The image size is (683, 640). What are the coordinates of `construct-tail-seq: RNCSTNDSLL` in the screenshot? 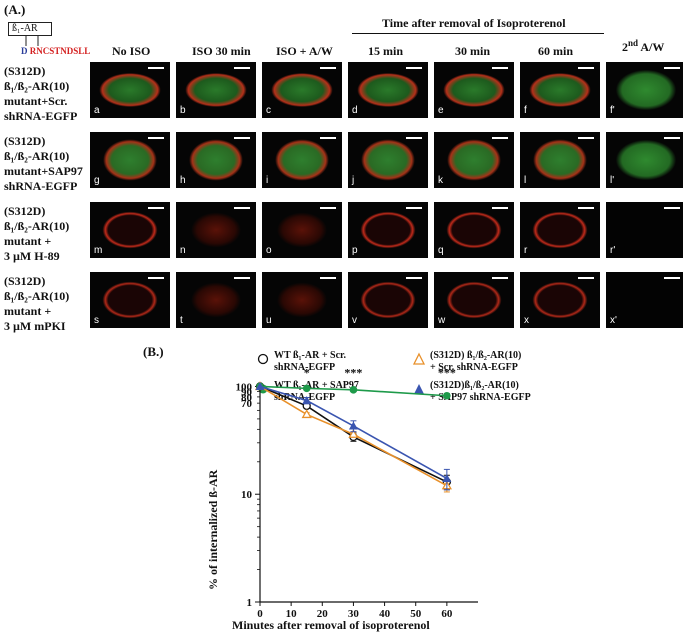 It's located at (60, 51).